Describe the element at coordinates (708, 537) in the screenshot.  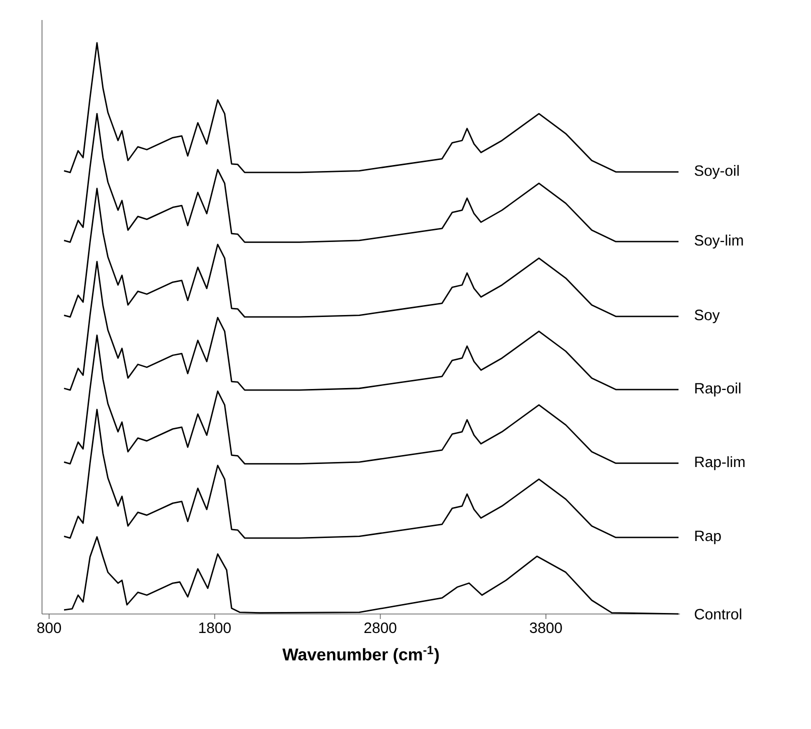
I see `series-label: Rap` at that location.